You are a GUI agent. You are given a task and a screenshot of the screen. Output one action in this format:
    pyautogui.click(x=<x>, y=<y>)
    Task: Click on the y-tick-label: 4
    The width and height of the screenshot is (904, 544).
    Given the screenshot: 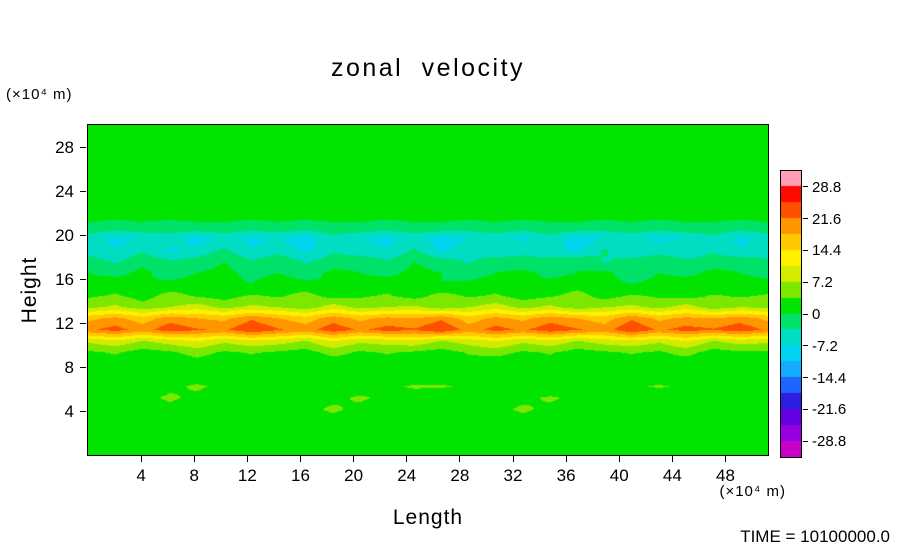 What is the action you would take?
    pyautogui.click(x=69, y=411)
    